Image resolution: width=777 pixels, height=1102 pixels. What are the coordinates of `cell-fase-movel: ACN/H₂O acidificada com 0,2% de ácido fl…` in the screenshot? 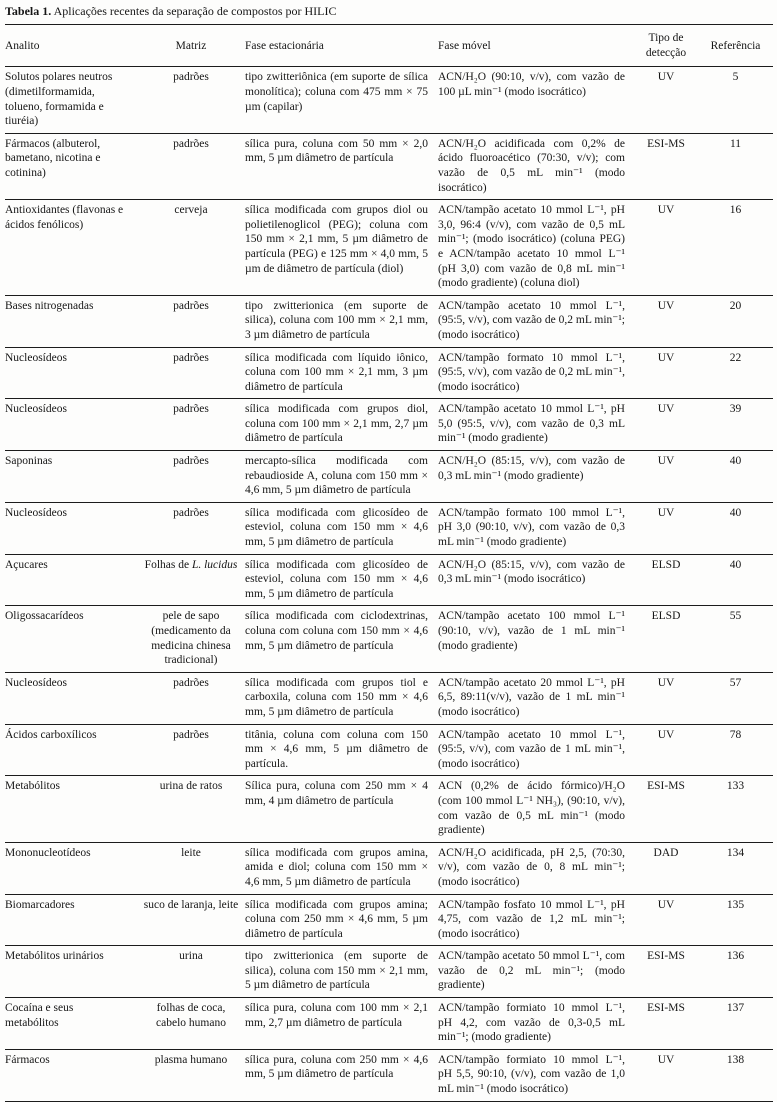 It's located at (536, 167).